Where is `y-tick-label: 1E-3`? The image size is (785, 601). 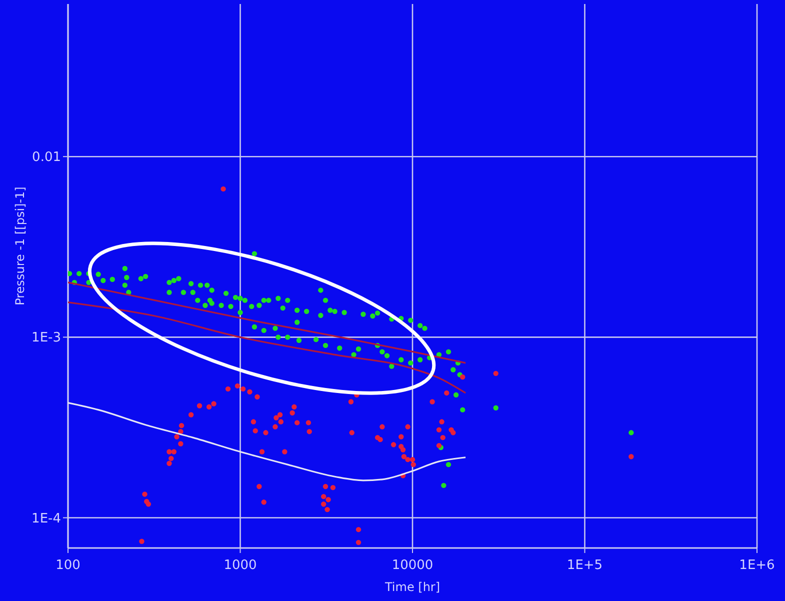 y-tick-label: 1E-3 is located at coordinates (46, 338).